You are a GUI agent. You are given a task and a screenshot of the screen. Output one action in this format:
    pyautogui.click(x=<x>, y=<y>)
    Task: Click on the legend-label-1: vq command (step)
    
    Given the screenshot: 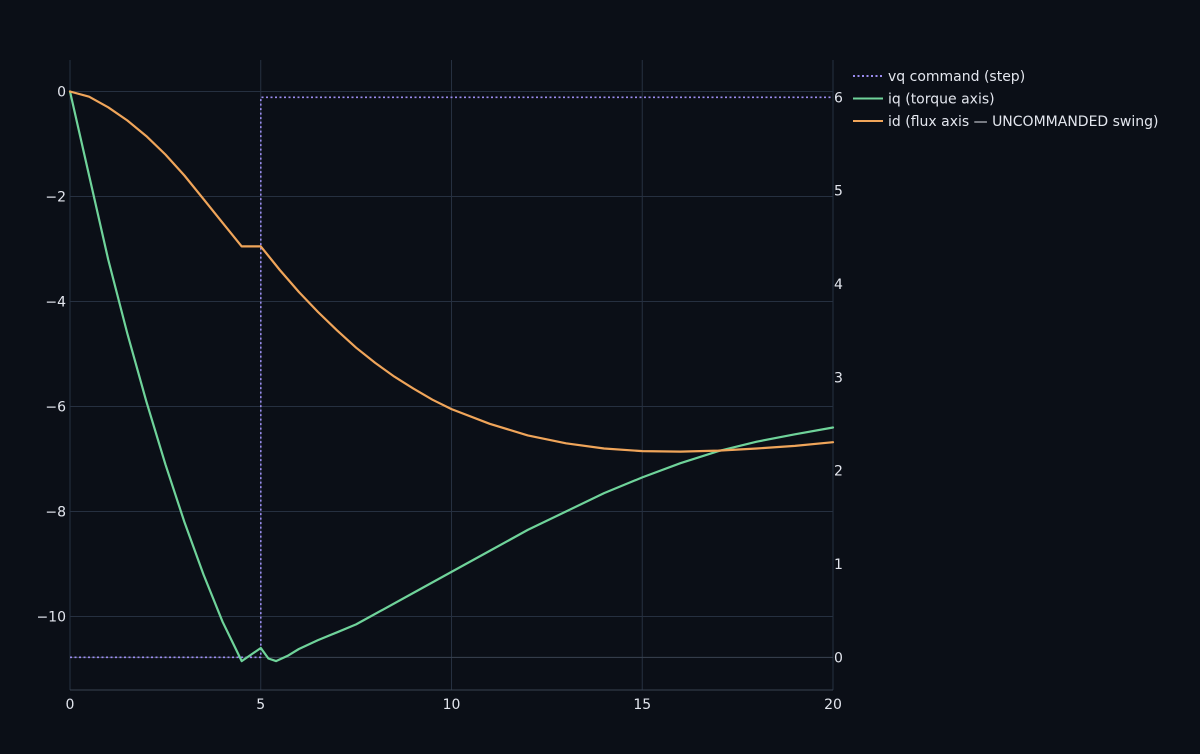 What is the action you would take?
    pyautogui.click(x=956, y=77)
    